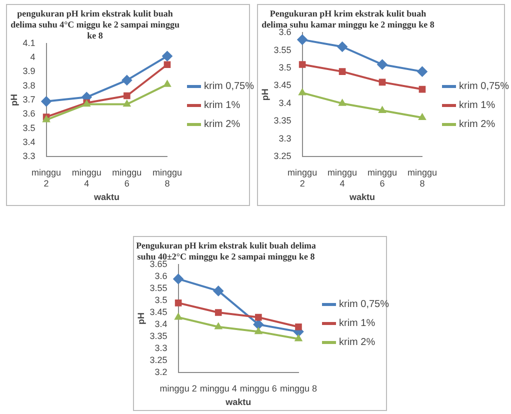 The image size is (511, 414). Describe the element at coordinates (226, 251) in the screenshot. I see `chart-title: Pengukuran pH krim ekstrak kulit buah delima suhu 40±2°C minggu ke 2 sampai minggu ke 8` at that location.